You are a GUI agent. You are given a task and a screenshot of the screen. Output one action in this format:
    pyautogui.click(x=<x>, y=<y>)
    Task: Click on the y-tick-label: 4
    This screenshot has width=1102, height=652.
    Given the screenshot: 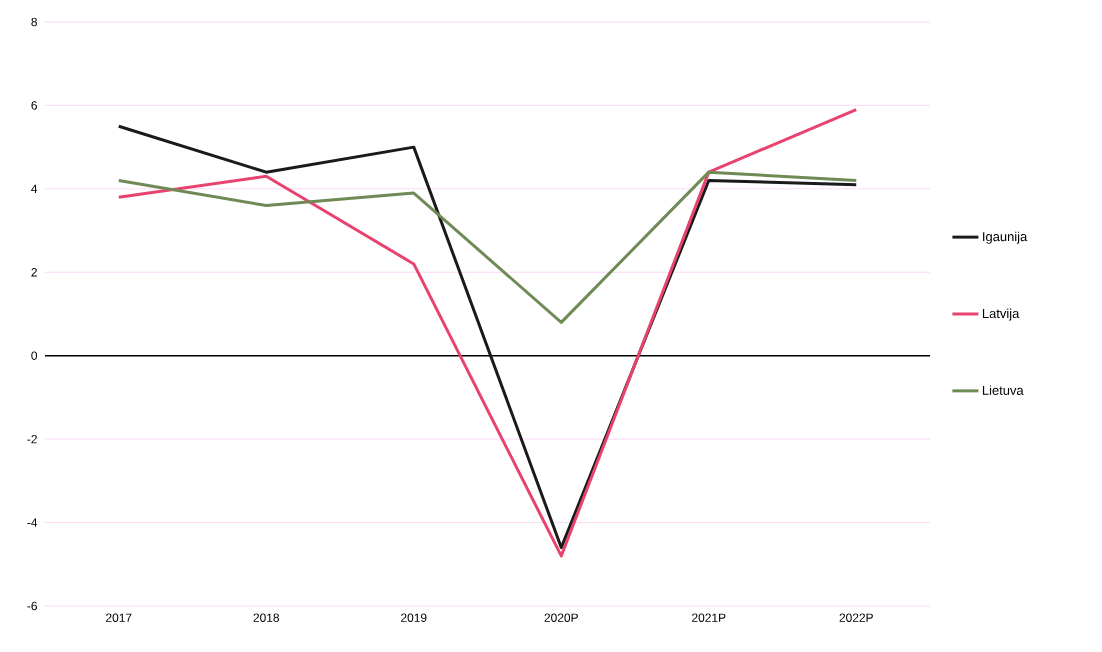 What is the action you would take?
    pyautogui.click(x=34, y=188)
    